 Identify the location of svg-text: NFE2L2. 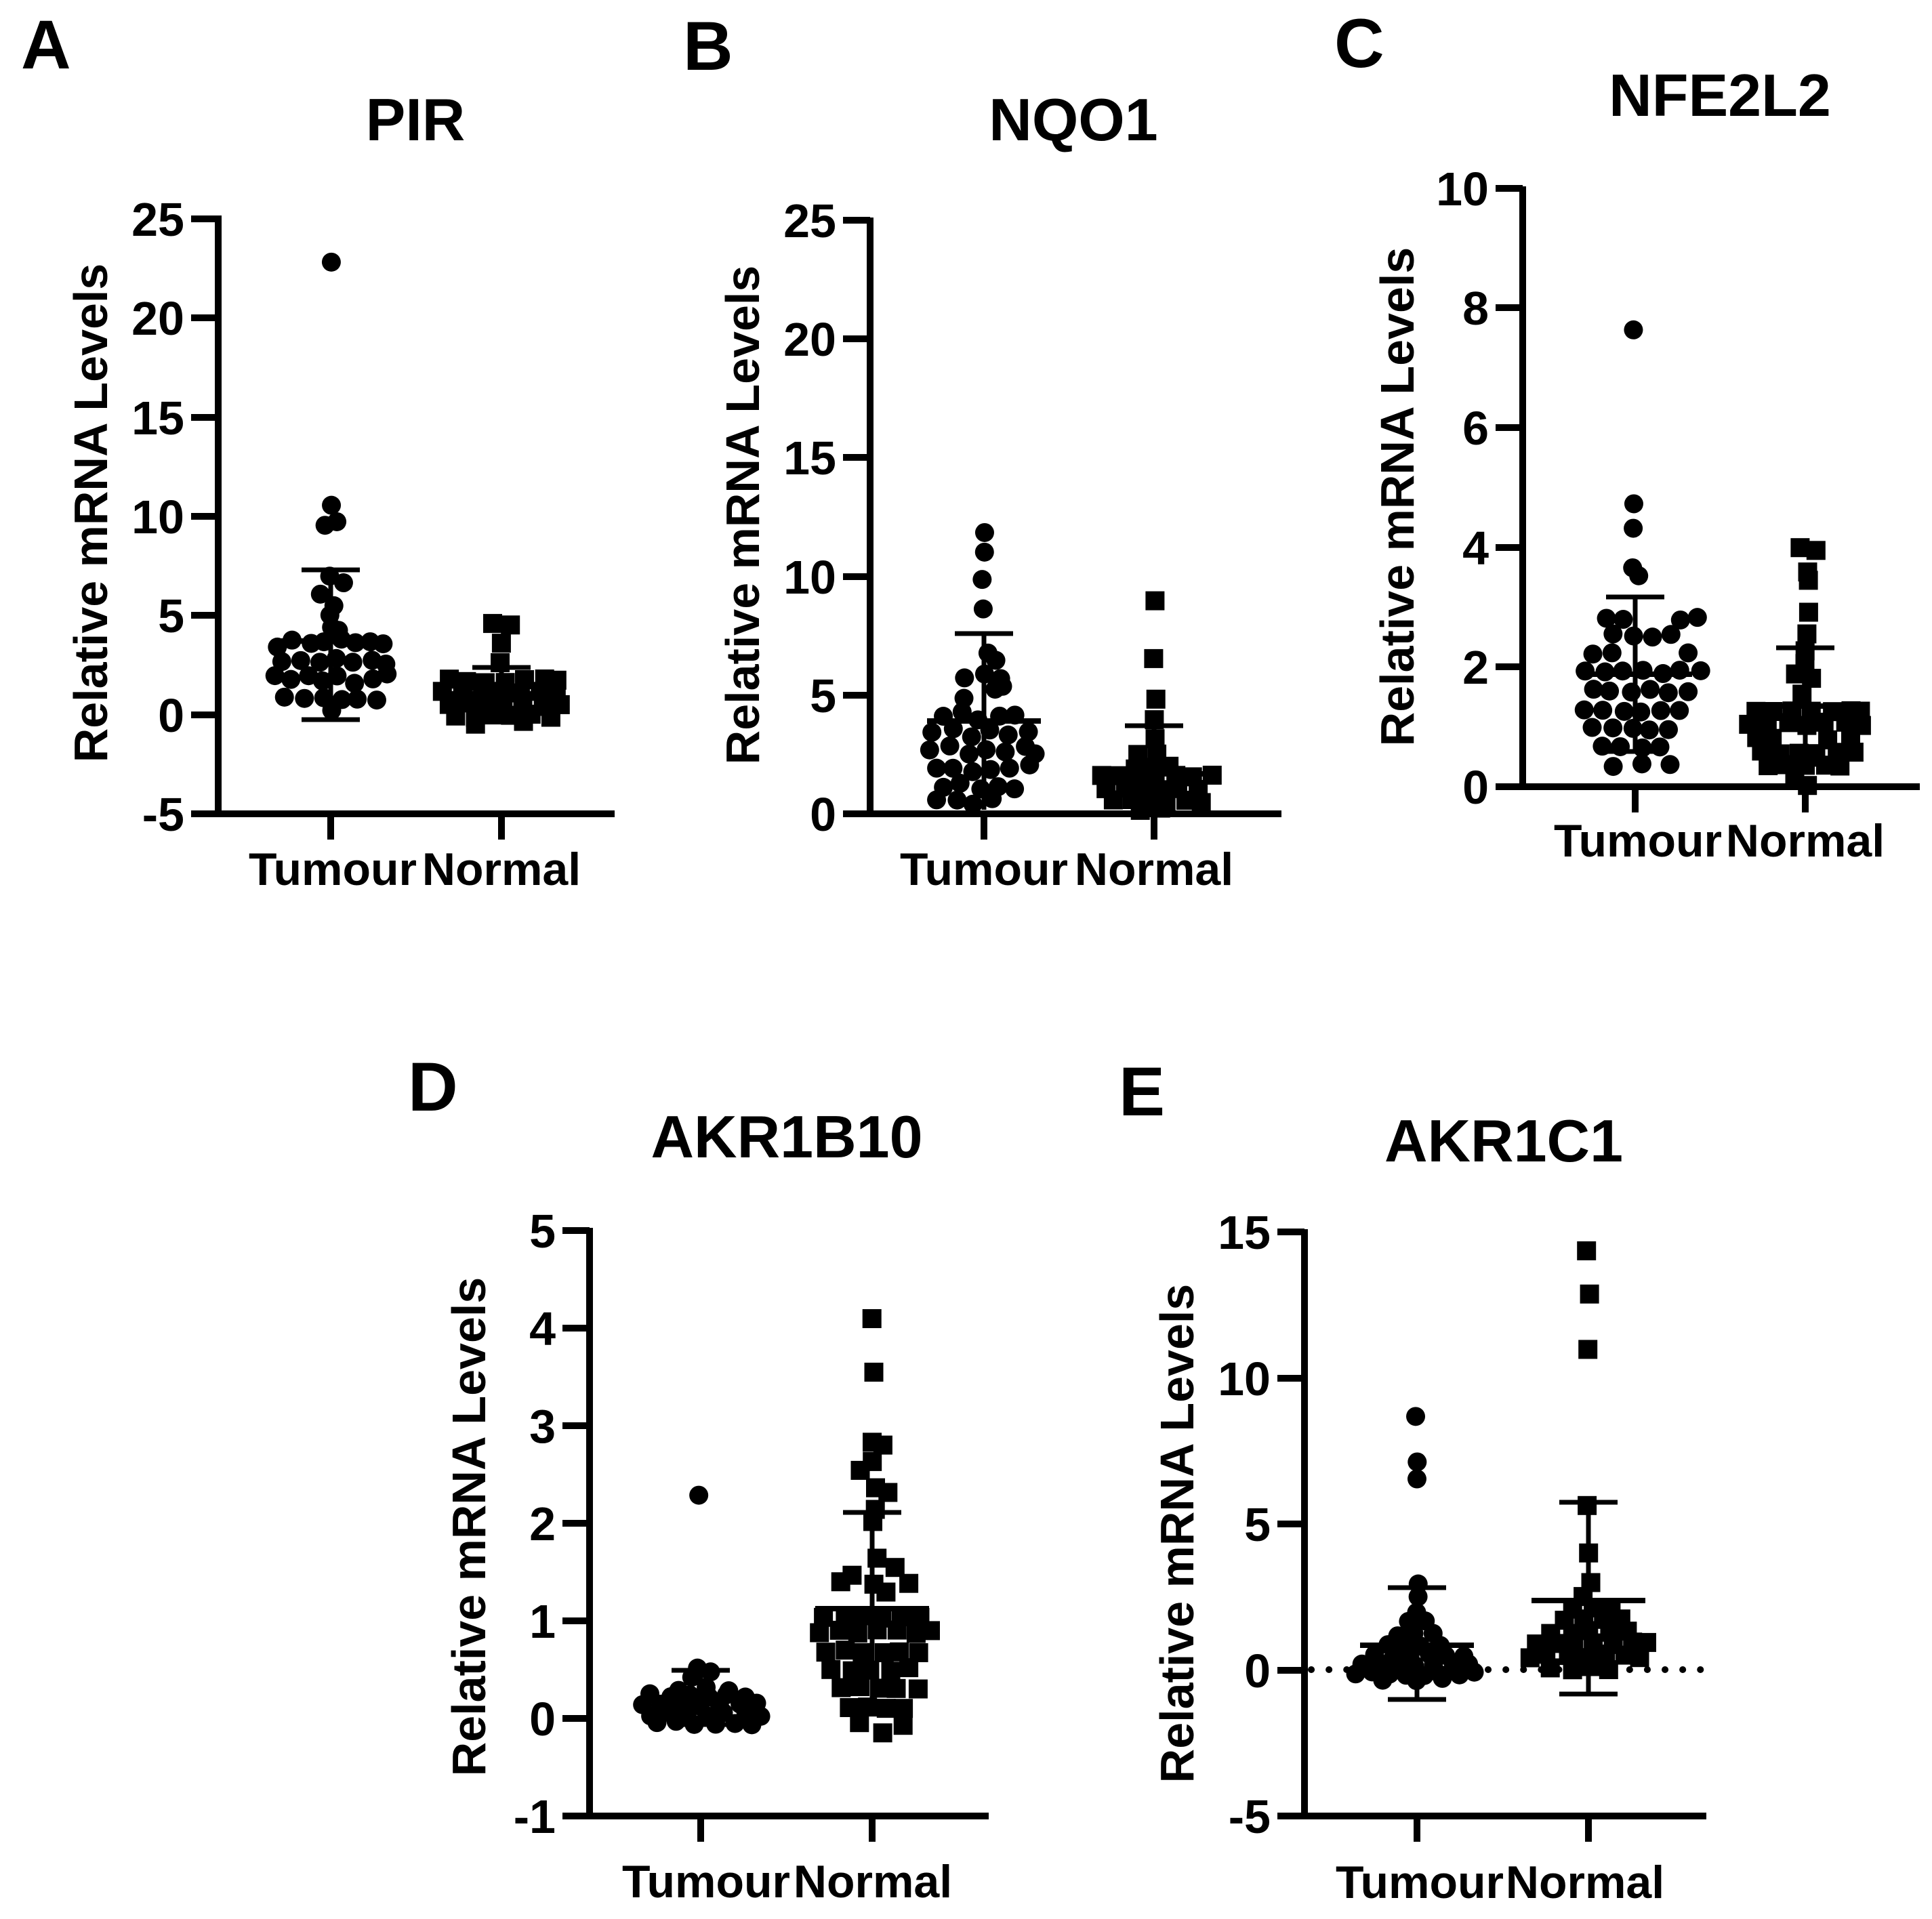
(1720, 95).